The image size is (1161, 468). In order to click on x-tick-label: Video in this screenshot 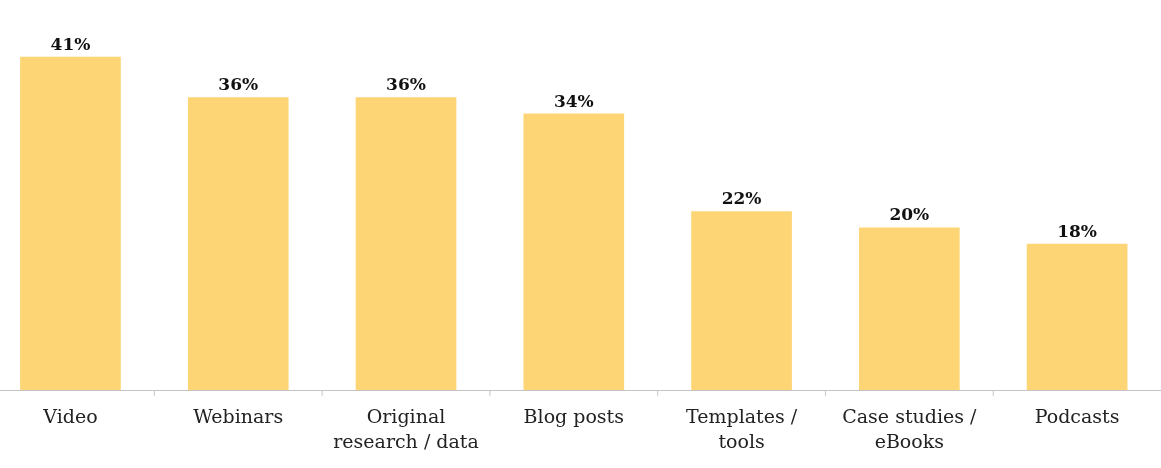, I will do `click(70, 415)`.